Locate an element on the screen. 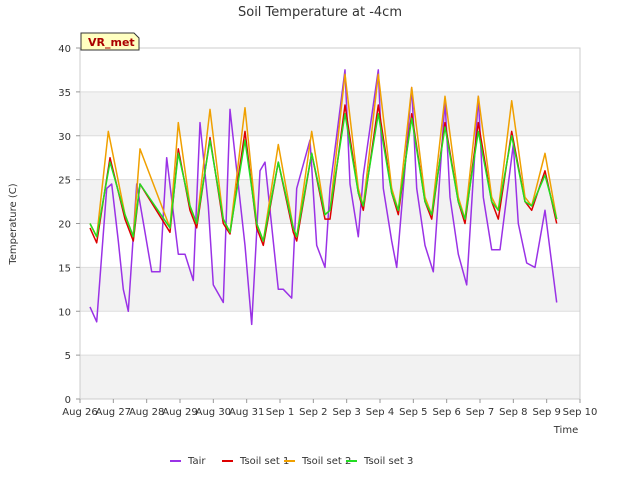  x-tick-label: Sep 9 is located at coordinates (546, 412).